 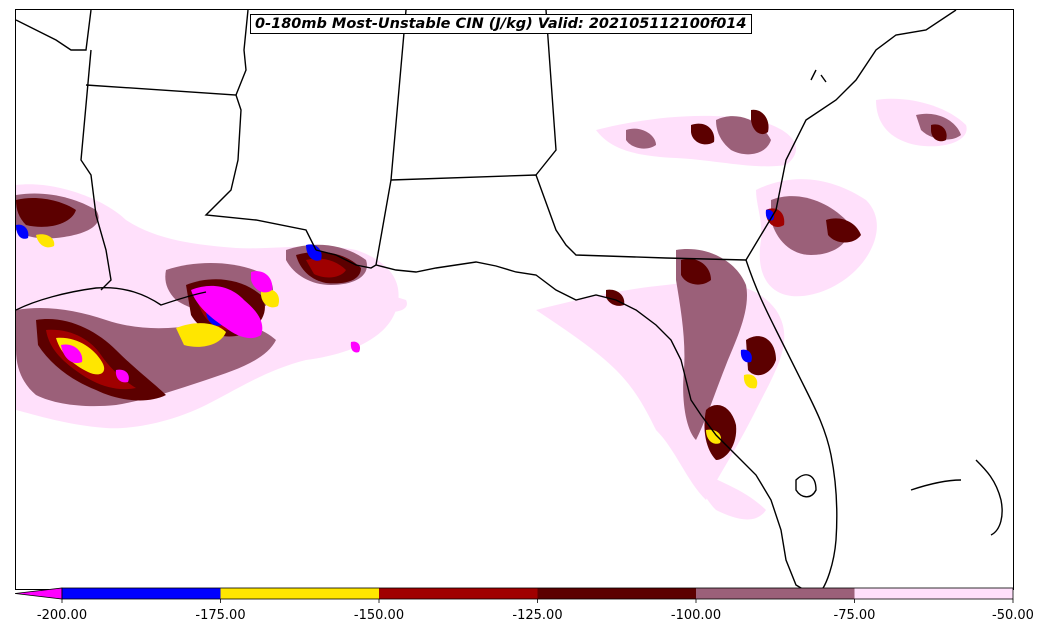 I want to click on colorbar-tick-label: -50.00, so click(x=1013, y=615).